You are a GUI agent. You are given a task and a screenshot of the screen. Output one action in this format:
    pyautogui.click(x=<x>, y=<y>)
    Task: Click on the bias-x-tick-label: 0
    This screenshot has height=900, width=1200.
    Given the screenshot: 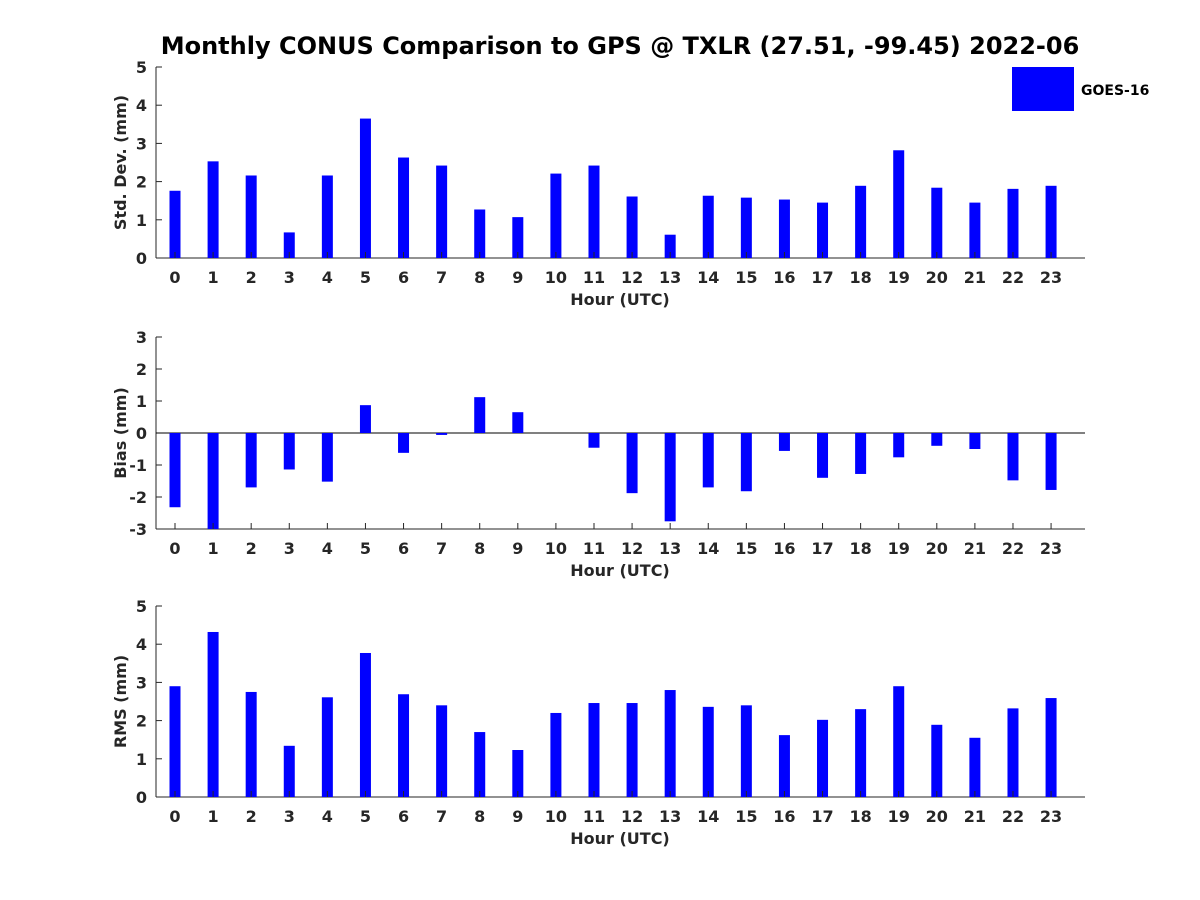 What is the action you would take?
    pyautogui.click(x=174, y=548)
    